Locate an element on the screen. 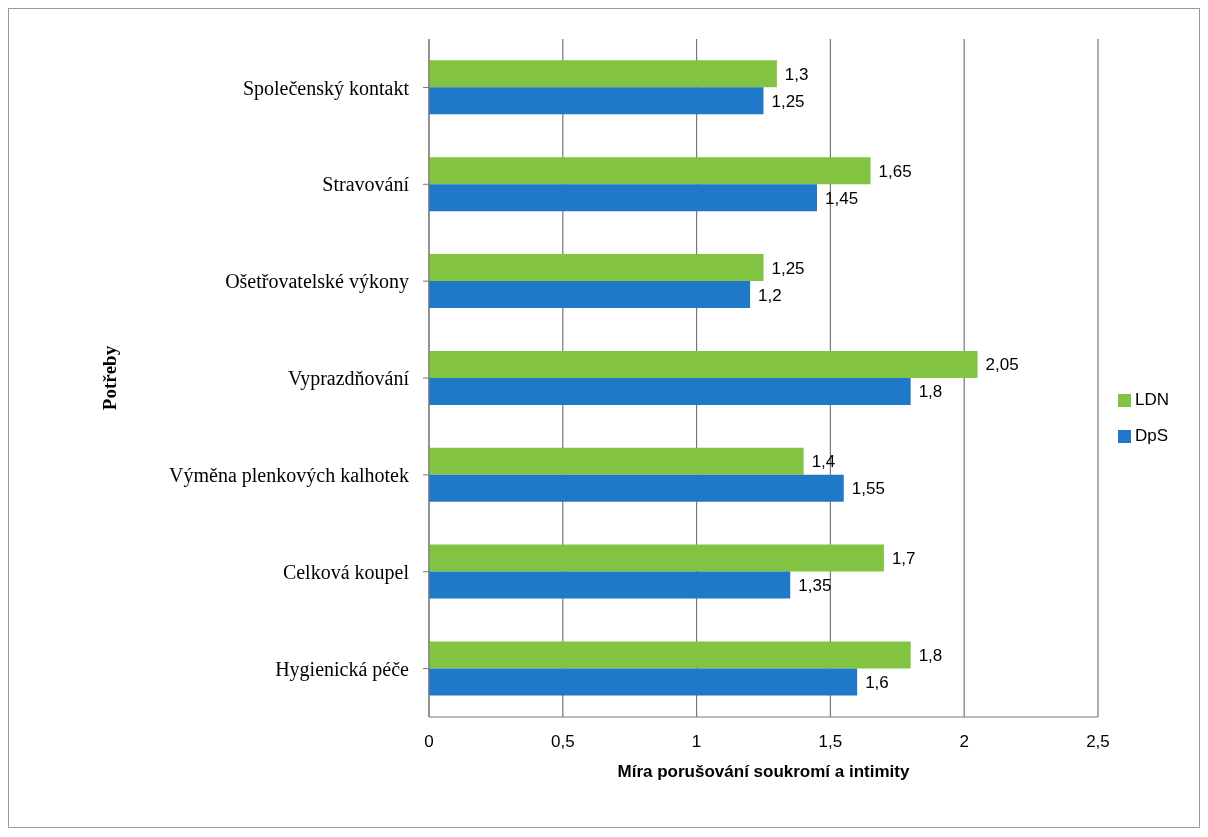  x-tick-label: 2 is located at coordinates (964, 742).